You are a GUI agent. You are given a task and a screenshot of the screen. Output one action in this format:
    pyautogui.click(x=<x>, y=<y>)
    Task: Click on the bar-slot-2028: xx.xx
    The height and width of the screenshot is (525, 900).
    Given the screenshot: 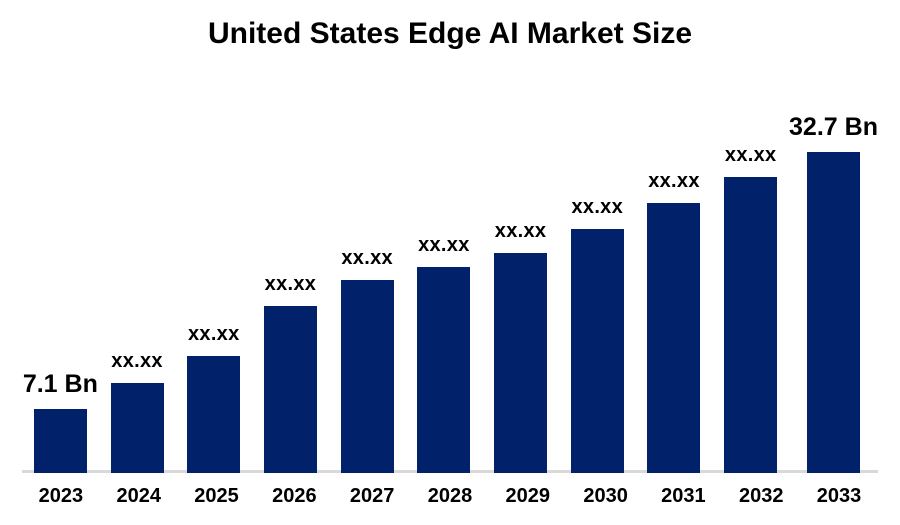 What is the action you would take?
    pyautogui.click(x=444, y=354)
    